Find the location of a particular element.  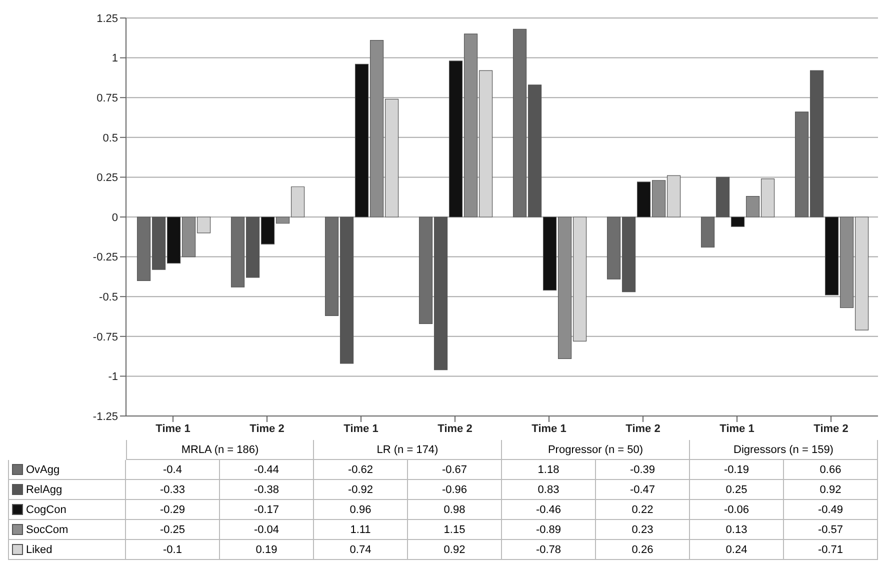

legend-label: Liked is located at coordinates (39, 550).